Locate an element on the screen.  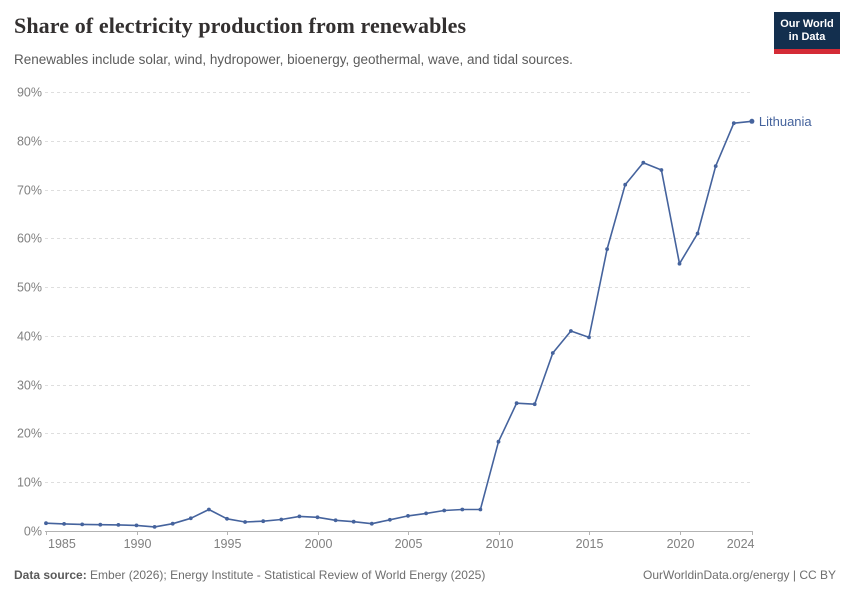
y-tick-label: 0% is located at coordinates (33, 532).